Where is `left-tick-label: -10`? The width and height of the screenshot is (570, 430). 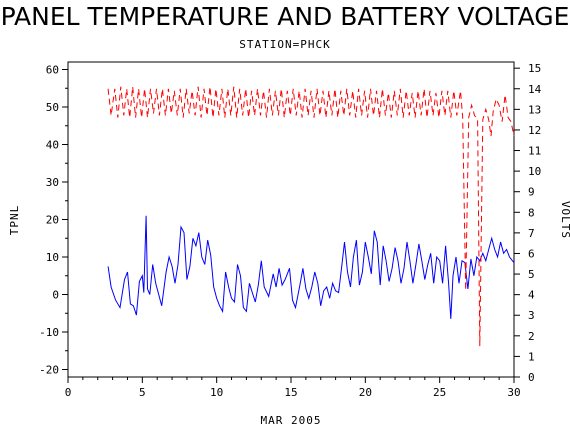 left-tick-label: -10 is located at coordinates (49, 332).